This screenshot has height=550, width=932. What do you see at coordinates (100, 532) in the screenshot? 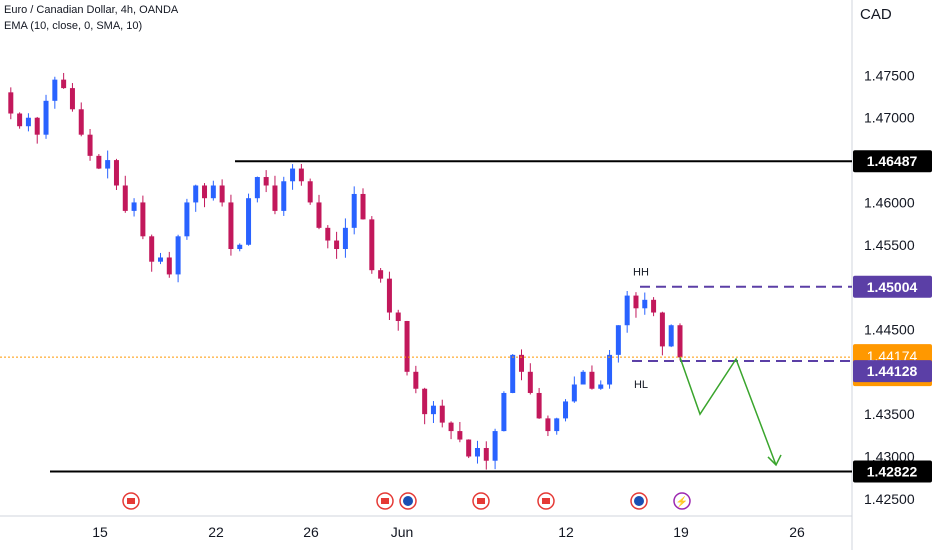
I see `time-tick-label: 15` at bounding box center [100, 532].